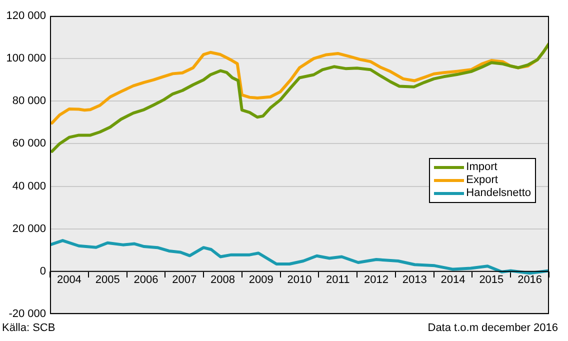  I want to click on text: Källa: SCB, so click(29, 328).